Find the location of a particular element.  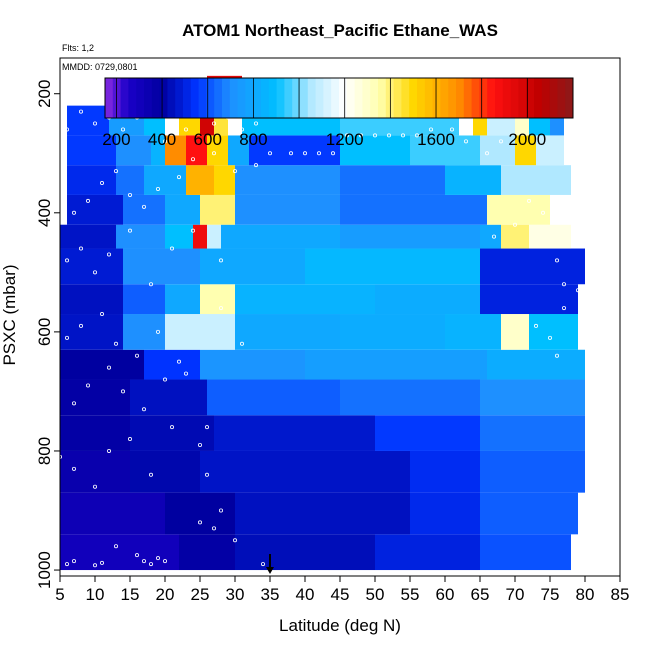

x-tick-label: 50 is located at coordinates (375, 594).